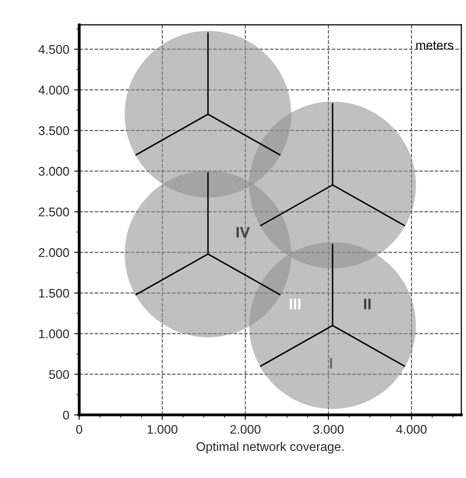 Image resolution: width=466 pixels, height=478 pixels. What do you see at coordinates (54, 333) in the screenshot?
I see `y-tick-label: 1.000` at bounding box center [54, 333].